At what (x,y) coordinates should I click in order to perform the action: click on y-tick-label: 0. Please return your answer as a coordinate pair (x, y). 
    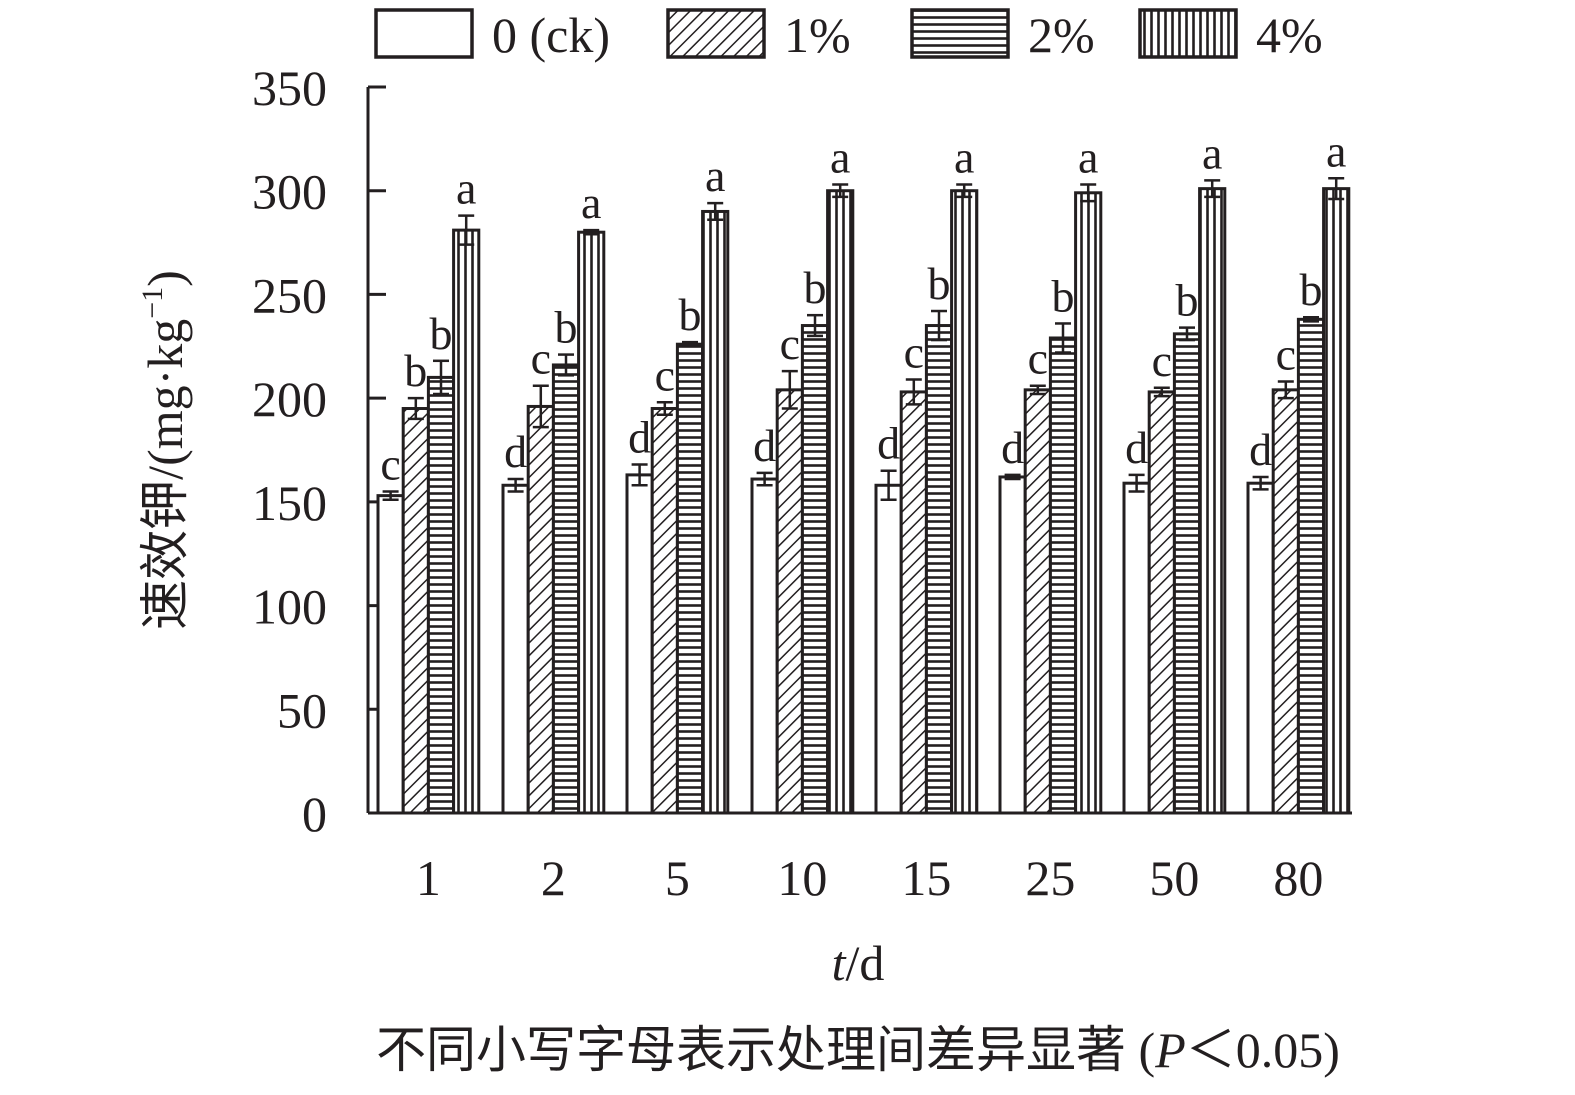
    Looking at the image, I should click on (314, 814).